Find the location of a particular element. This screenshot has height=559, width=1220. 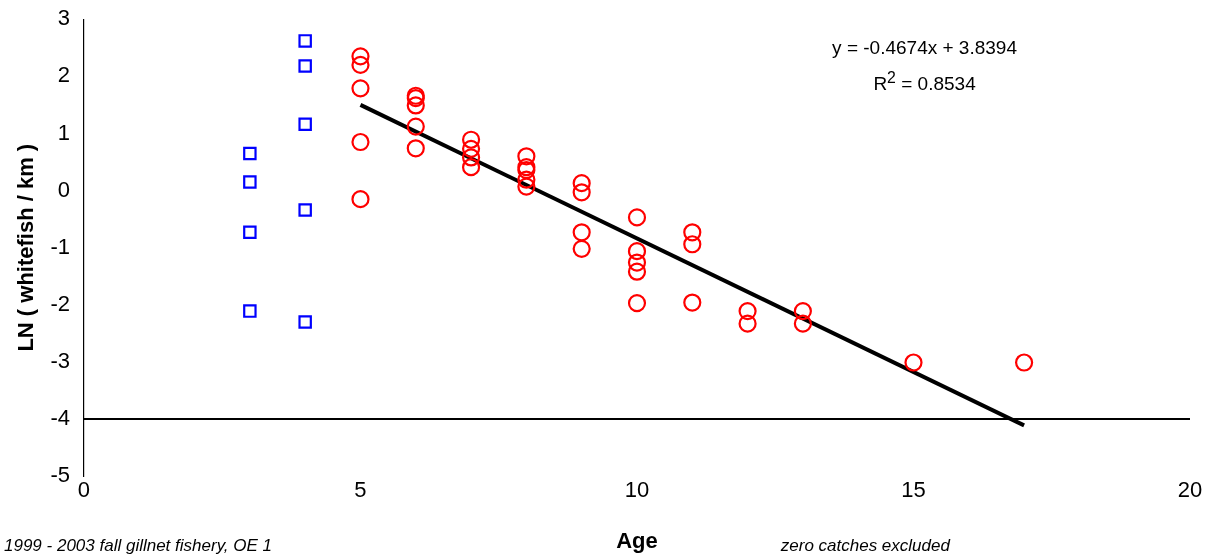

x-tick-label: 20 is located at coordinates (1190, 490).